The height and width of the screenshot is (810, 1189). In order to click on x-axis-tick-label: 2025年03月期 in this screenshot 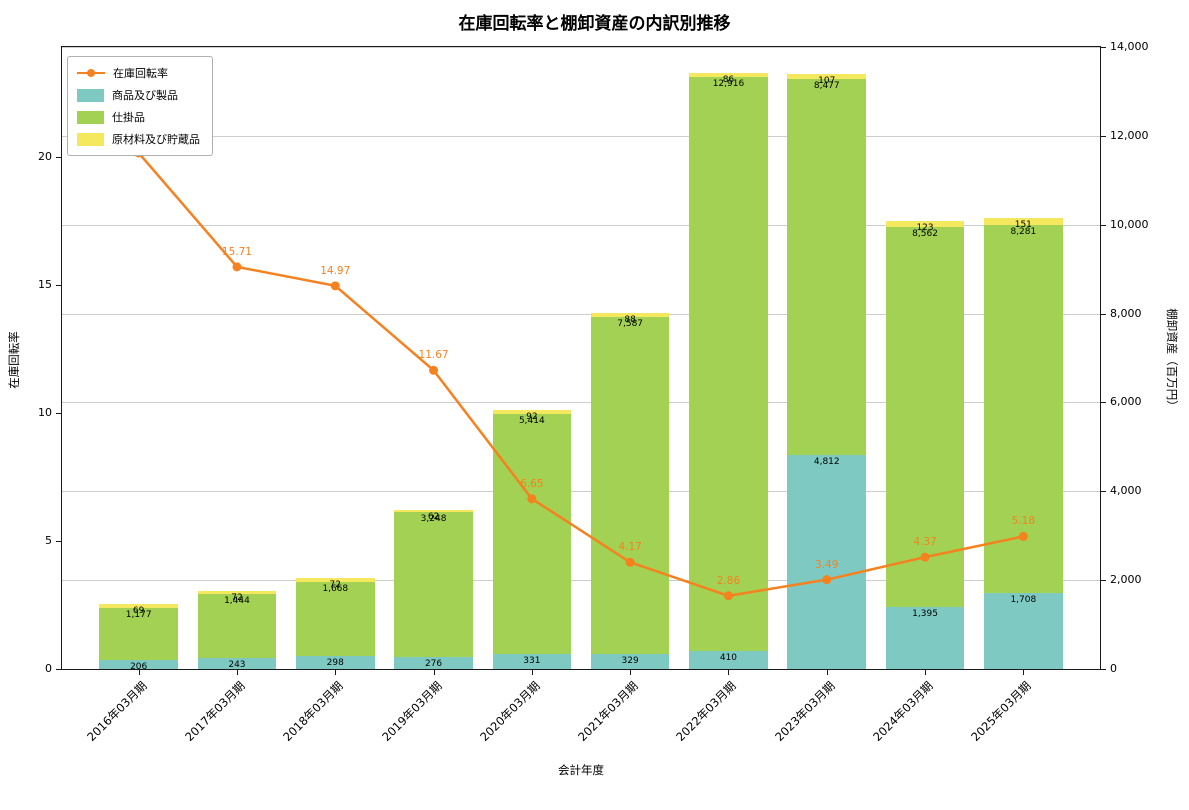, I will do `click(943, 711)`.